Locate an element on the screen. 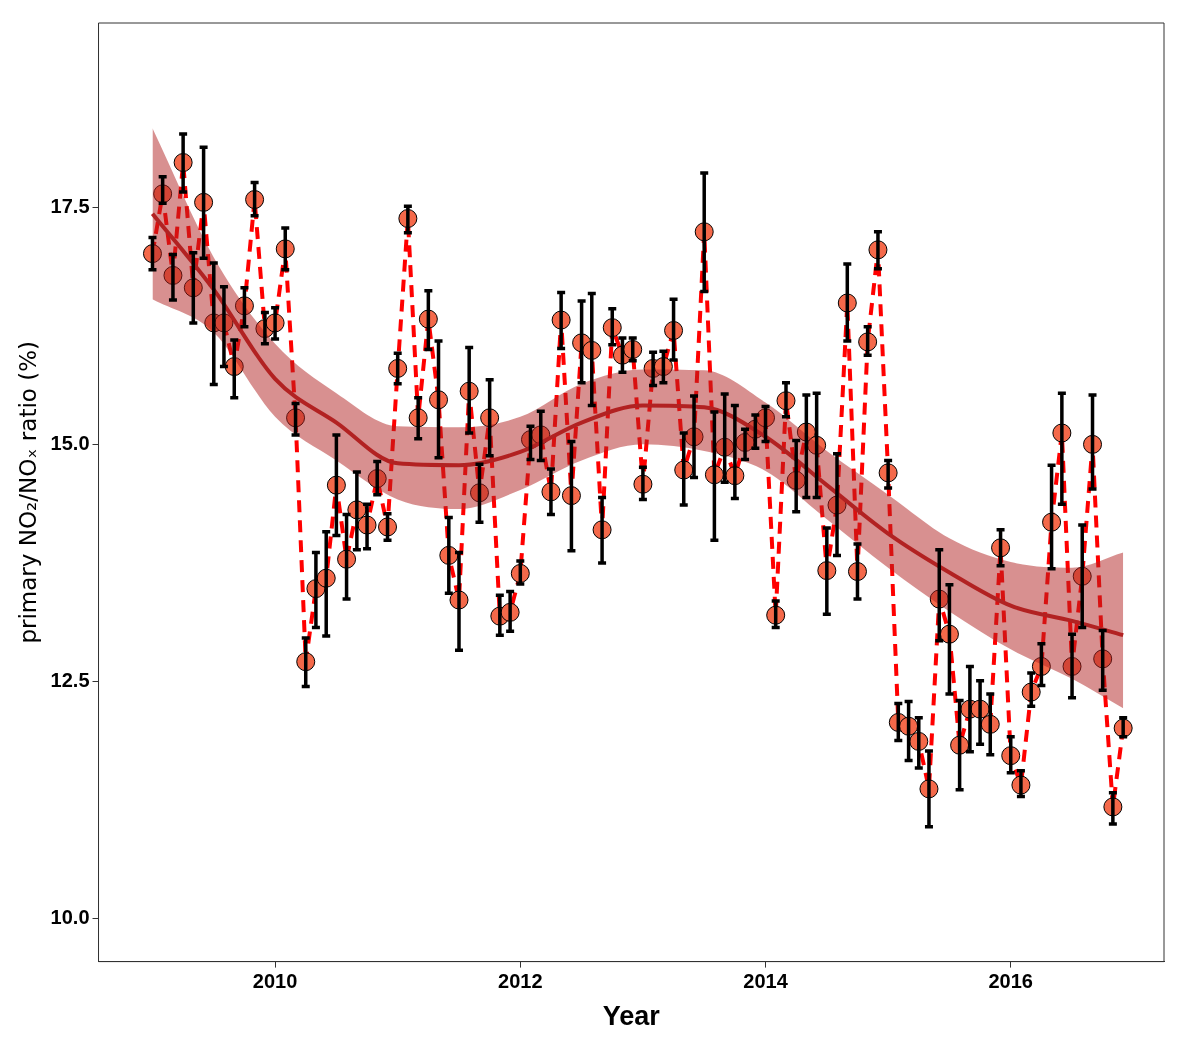  y-tick-label: 17.5 is located at coordinates (70, 205).